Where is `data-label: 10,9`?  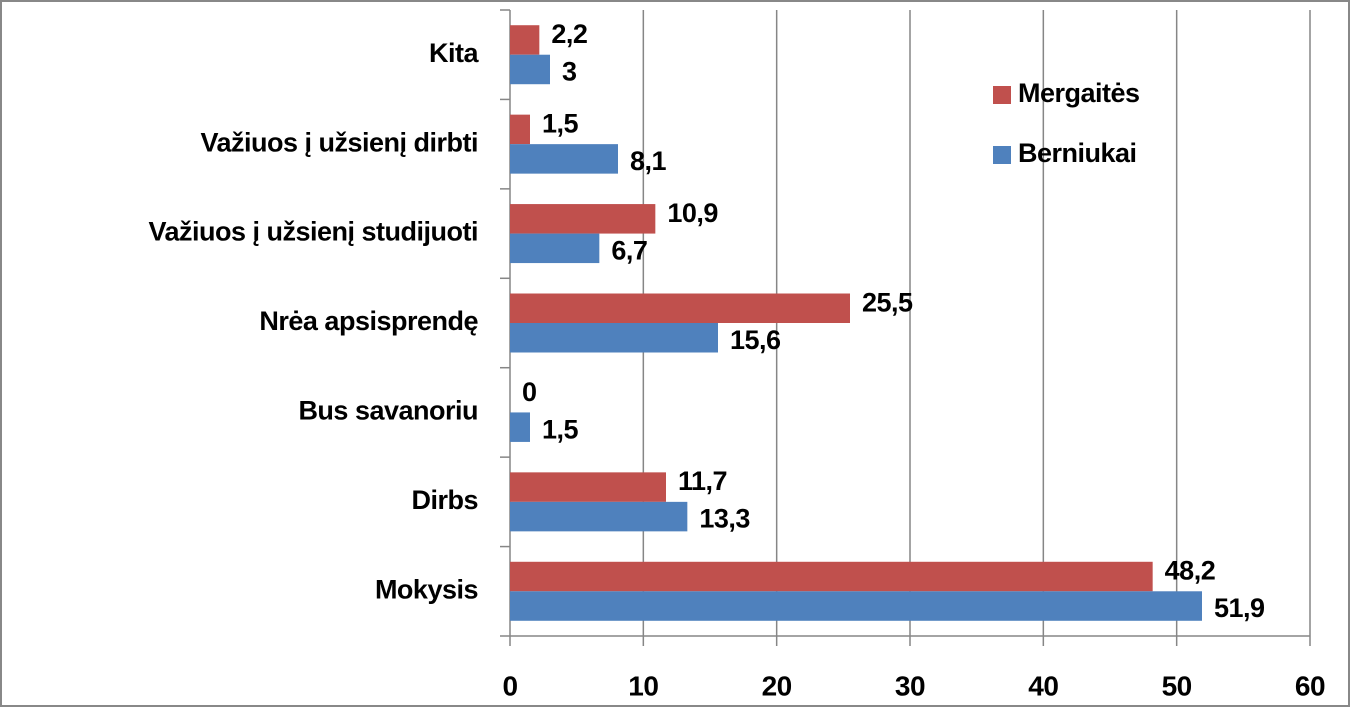
data-label: 10,9 is located at coordinates (692, 213).